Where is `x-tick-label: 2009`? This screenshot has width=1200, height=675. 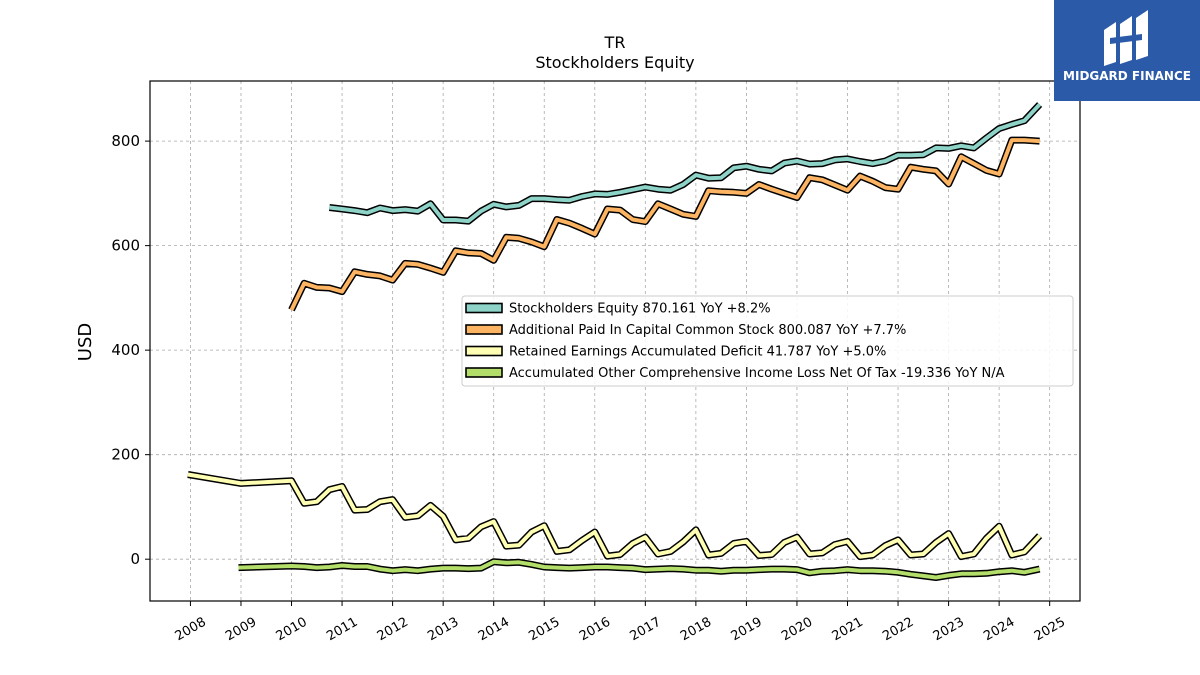
x-tick-label: 2009 is located at coordinates (241, 630).